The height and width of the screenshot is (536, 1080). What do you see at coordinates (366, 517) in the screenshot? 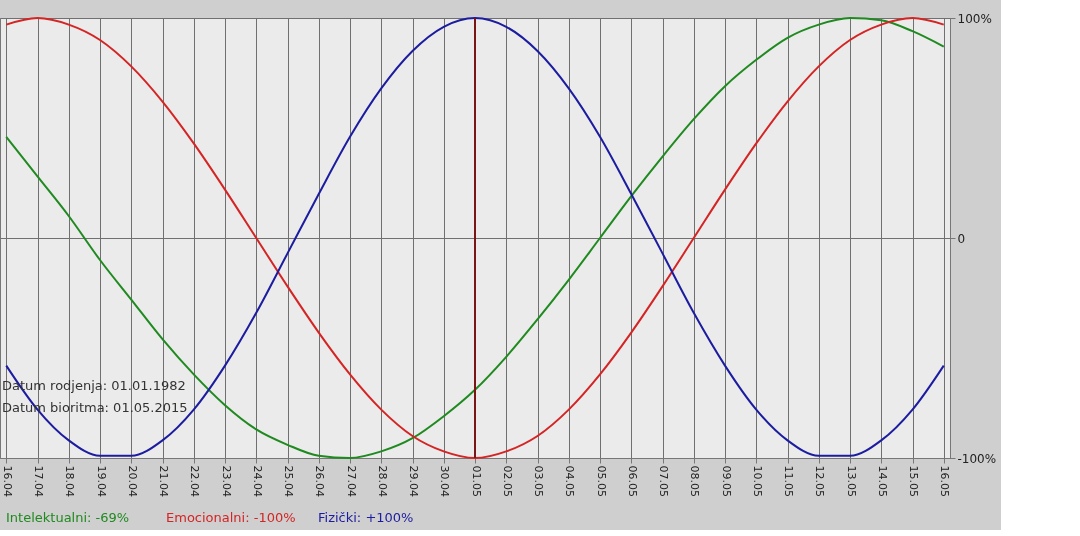
I see `text: Fizički: +100%` at bounding box center [366, 517].